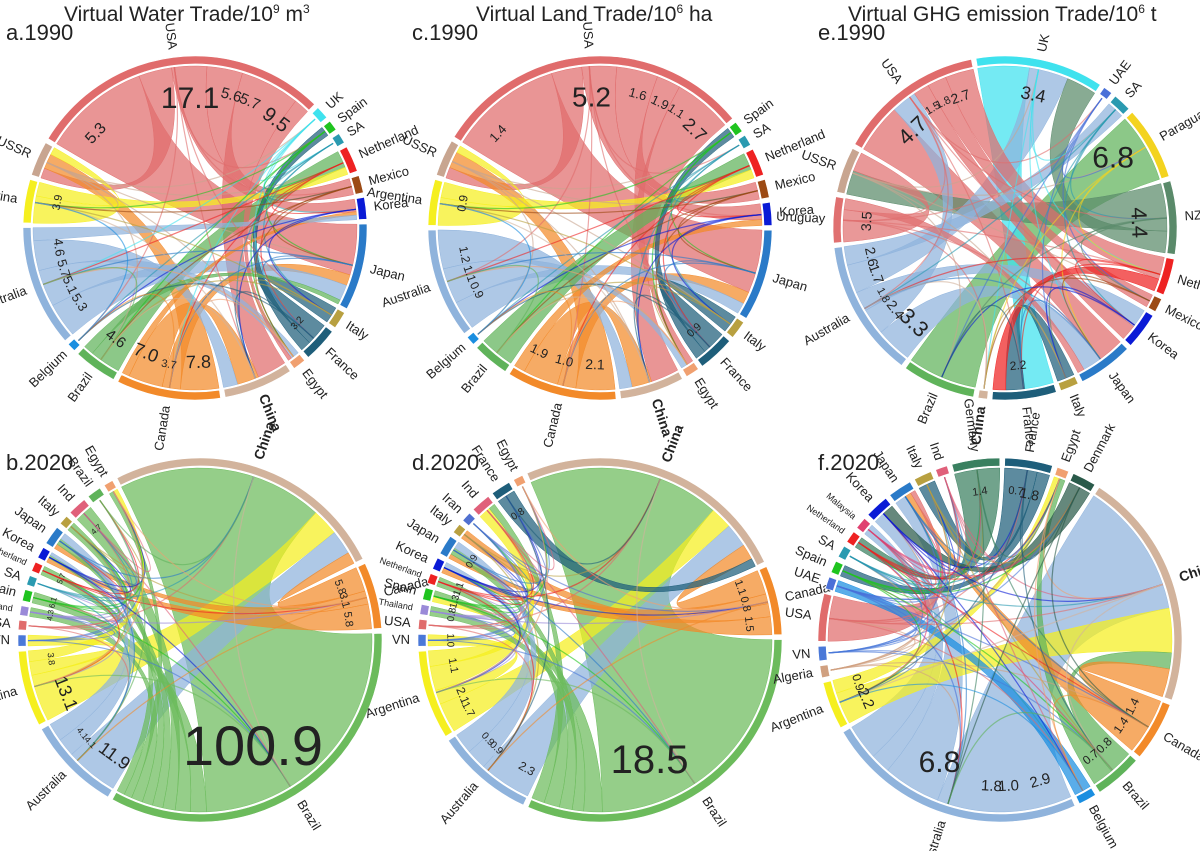  I want to click on arc-uruguay, so click(838, 220).